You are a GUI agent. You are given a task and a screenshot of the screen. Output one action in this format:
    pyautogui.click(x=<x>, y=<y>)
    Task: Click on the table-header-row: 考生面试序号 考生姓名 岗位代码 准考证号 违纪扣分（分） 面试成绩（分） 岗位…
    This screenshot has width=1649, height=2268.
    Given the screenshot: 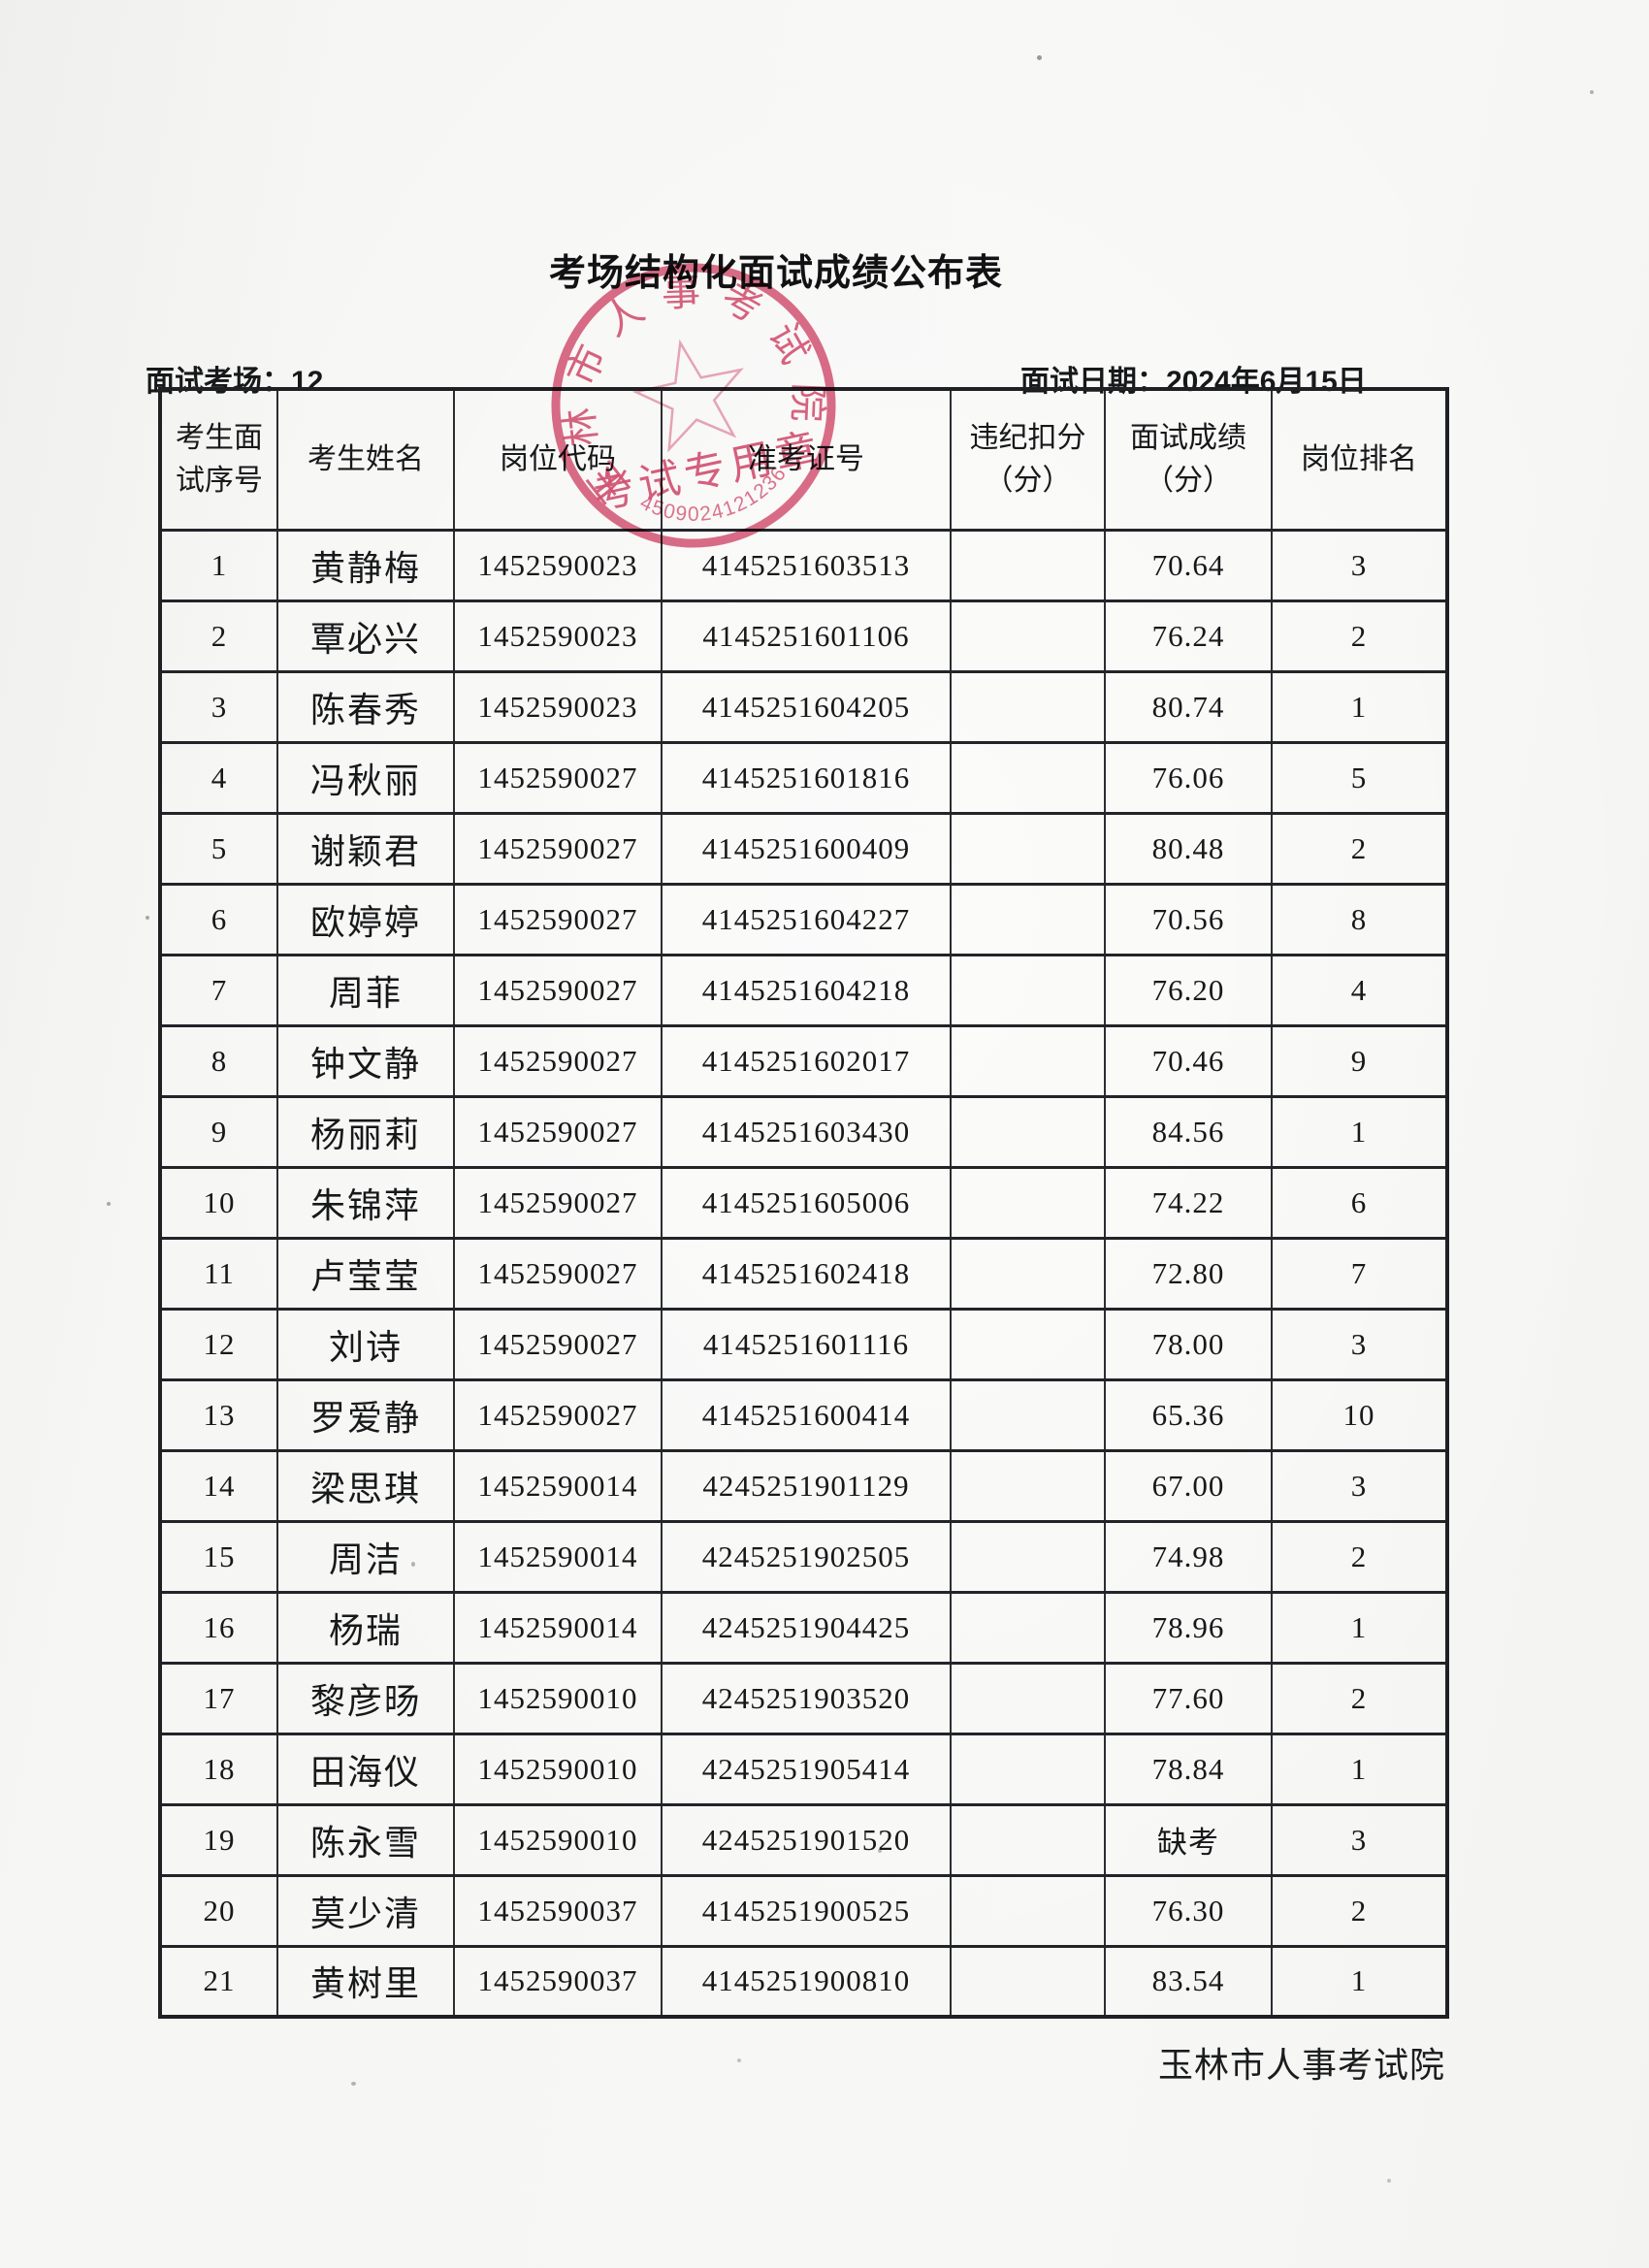 What is the action you would take?
    pyautogui.click(x=803, y=459)
    